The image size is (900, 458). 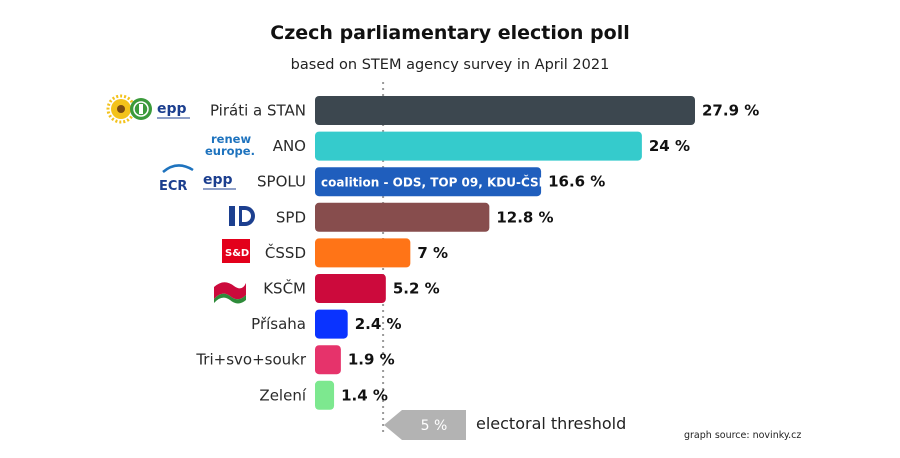 What do you see at coordinates (730, 111) in the screenshot?
I see `value-label-pirati-a-stan: 27.9 %` at bounding box center [730, 111].